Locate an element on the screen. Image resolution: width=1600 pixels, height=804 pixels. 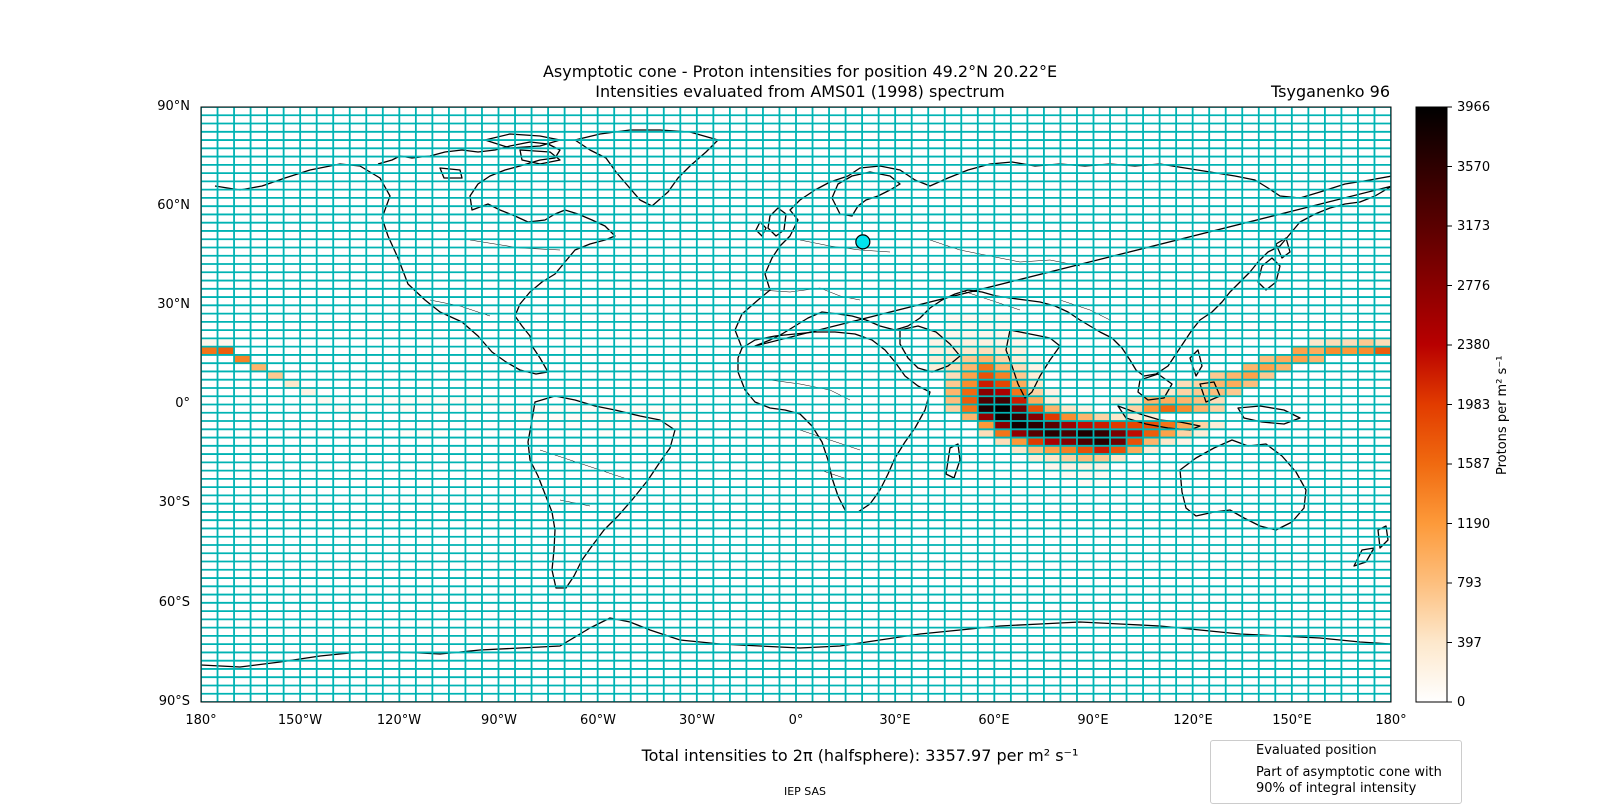
africa-coast is located at coordinates (834, 422).